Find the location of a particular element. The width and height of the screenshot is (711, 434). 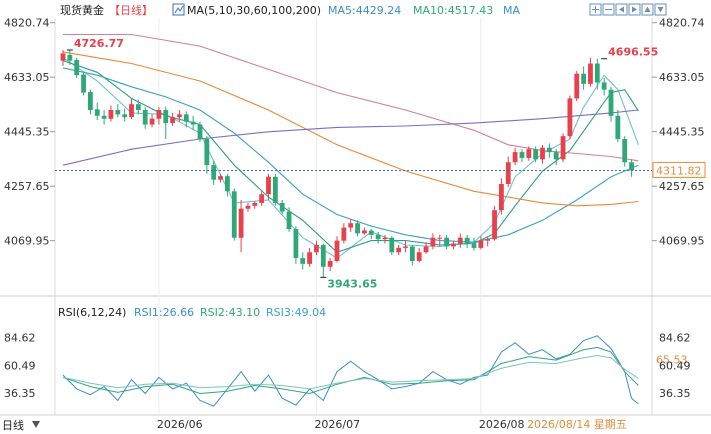

price-tick-left: 4257.65 is located at coordinates (27, 186).